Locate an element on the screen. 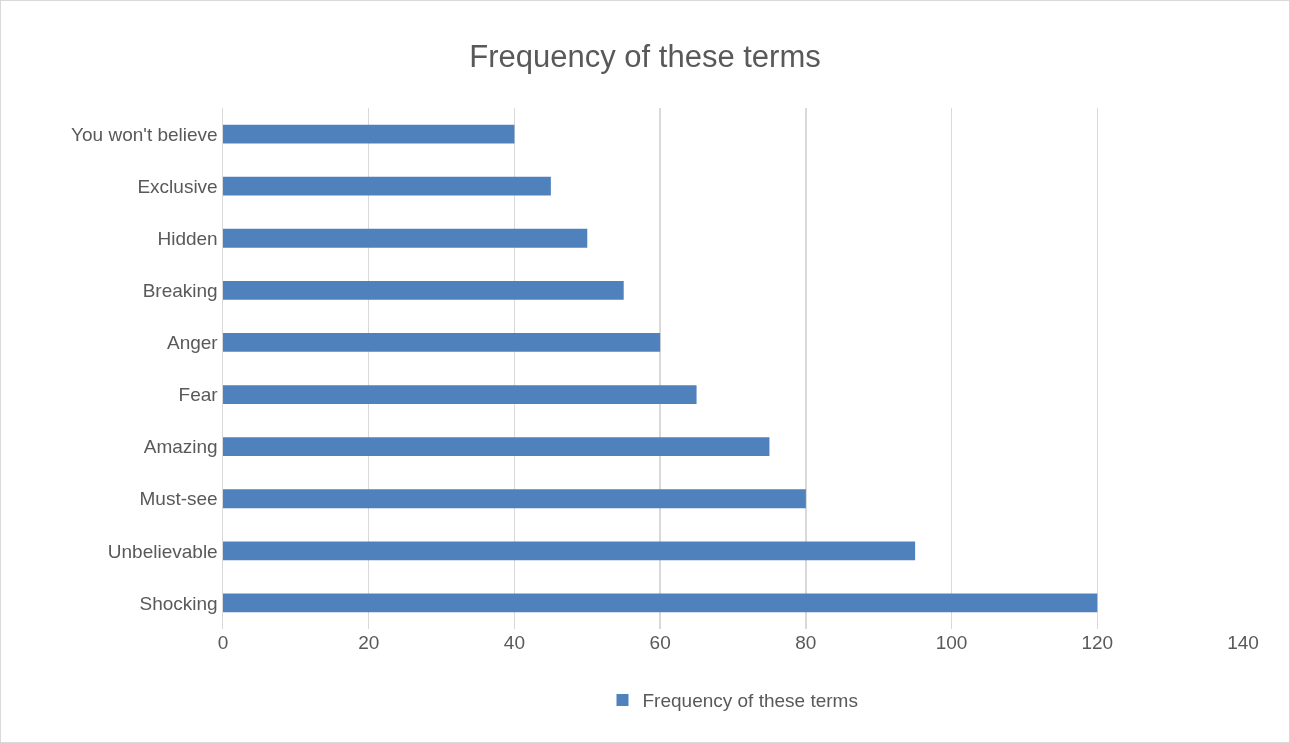 The width and height of the screenshot is (1290, 743). x-tick-label: 20 is located at coordinates (369, 642).